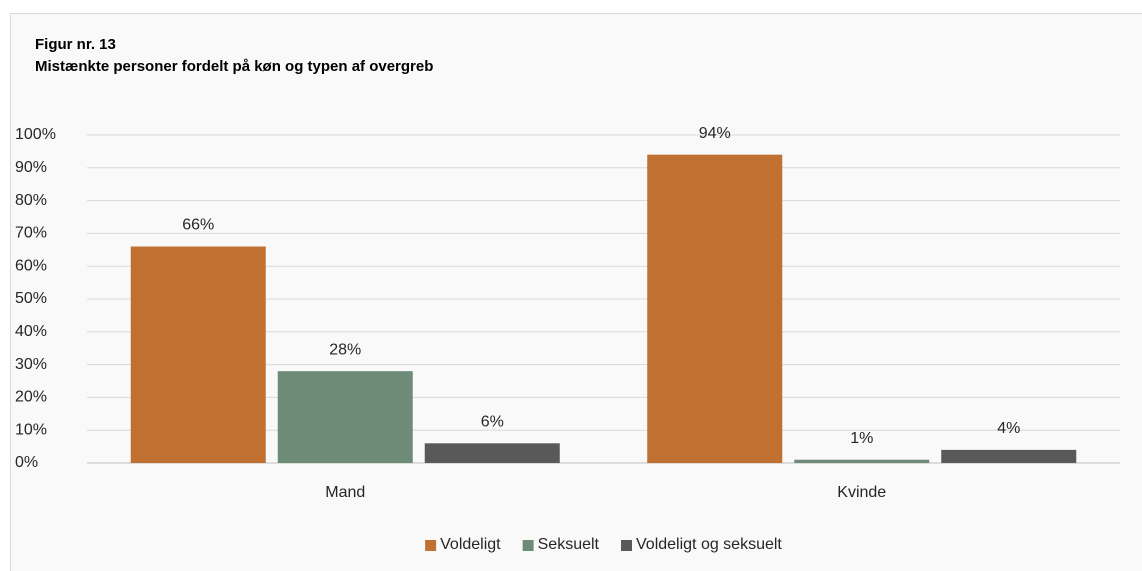 Image resolution: width=1142 pixels, height=571 pixels. I want to click on x-tick-label: Kvinde, so click(861, 492).